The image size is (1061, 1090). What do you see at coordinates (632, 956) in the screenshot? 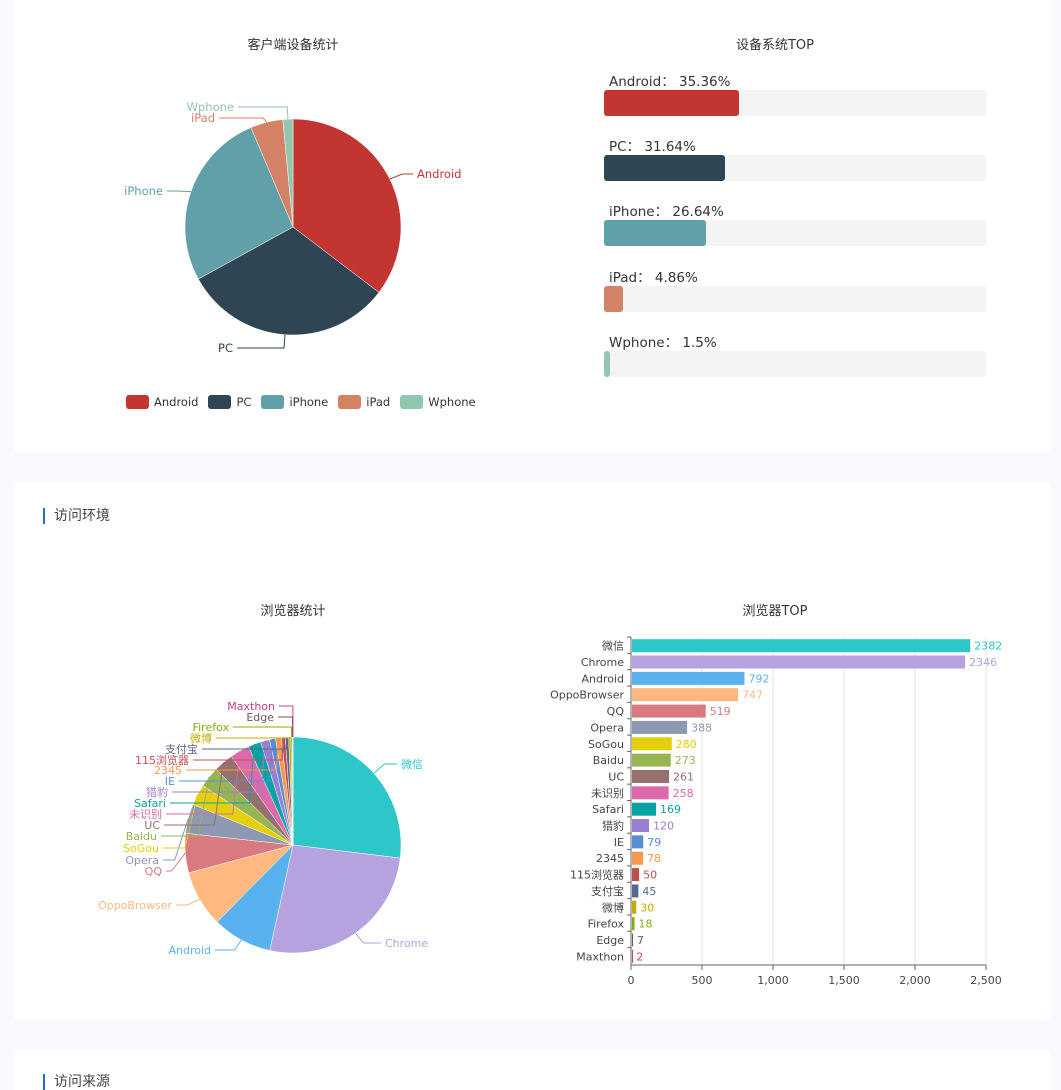
I see `bar-maxthon` at bounding box center [632, 956].